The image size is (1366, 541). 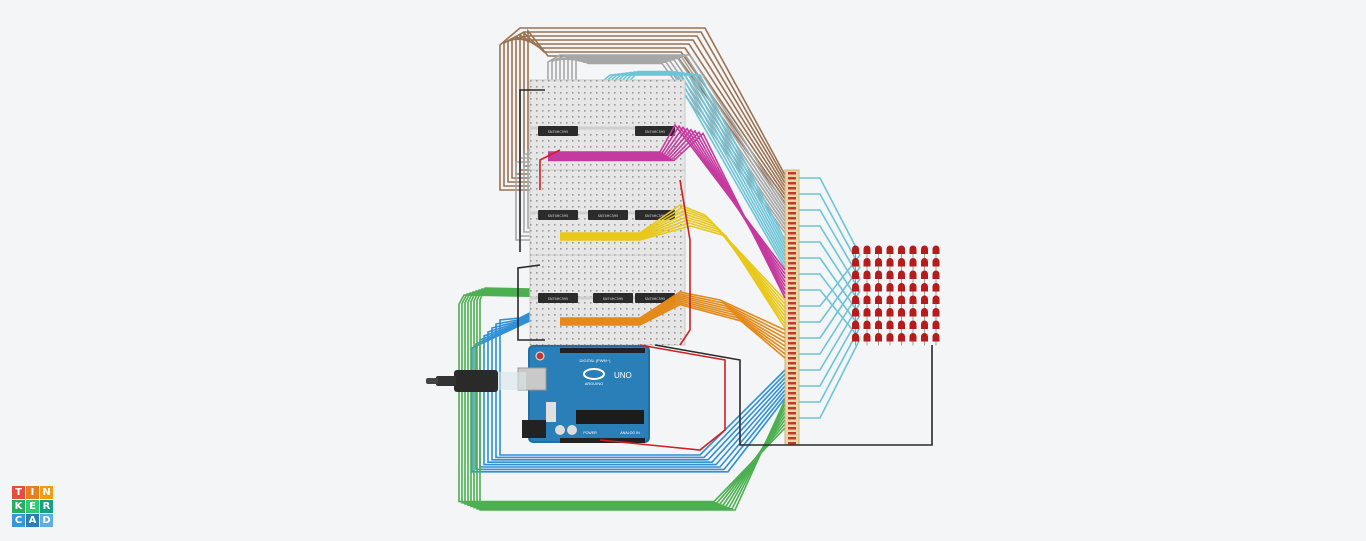 What do you see at coordinates (642, 109) in the screenshot?
I see `brown-wire` at bounding box center [642, 109].